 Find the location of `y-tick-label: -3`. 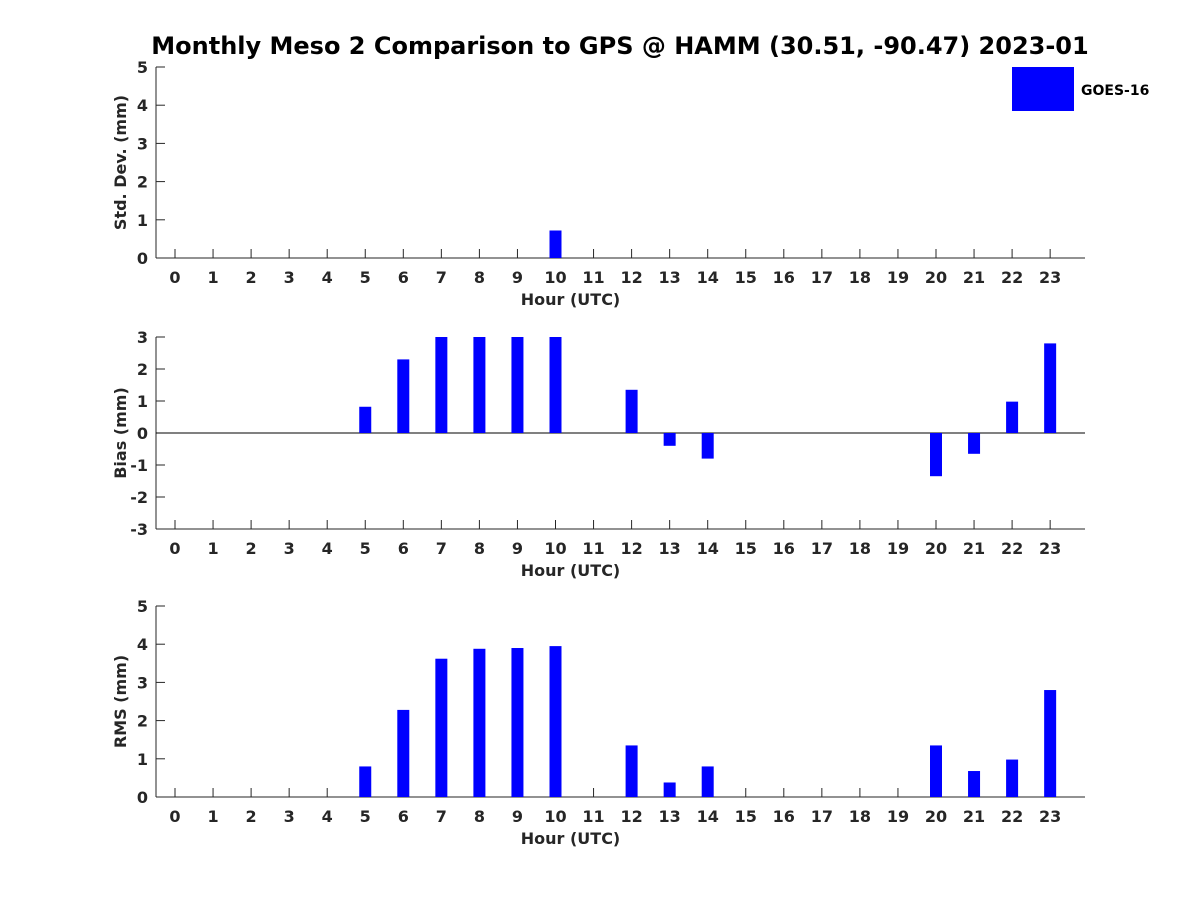

y-tick-label: -3 is located at coordinates (139, 529).